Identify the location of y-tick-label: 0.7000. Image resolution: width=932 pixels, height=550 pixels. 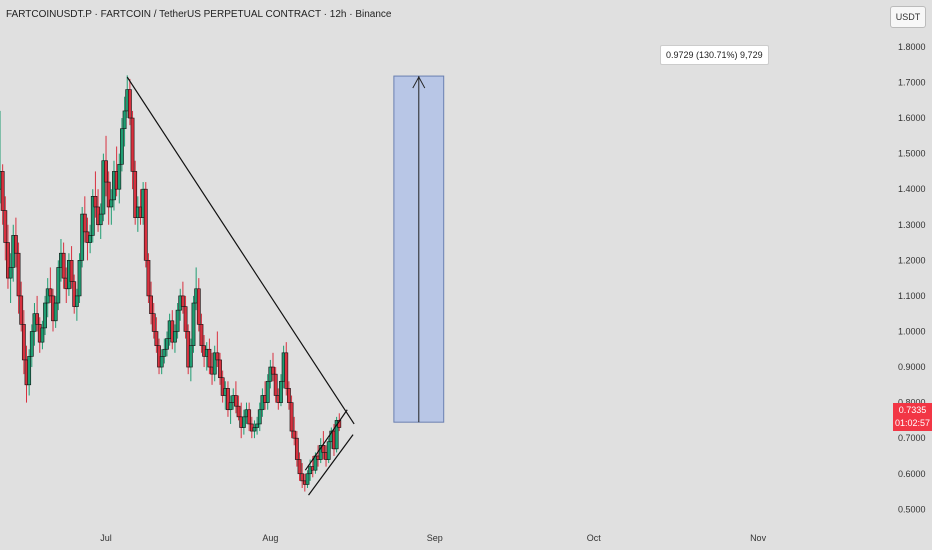
(912, 438).